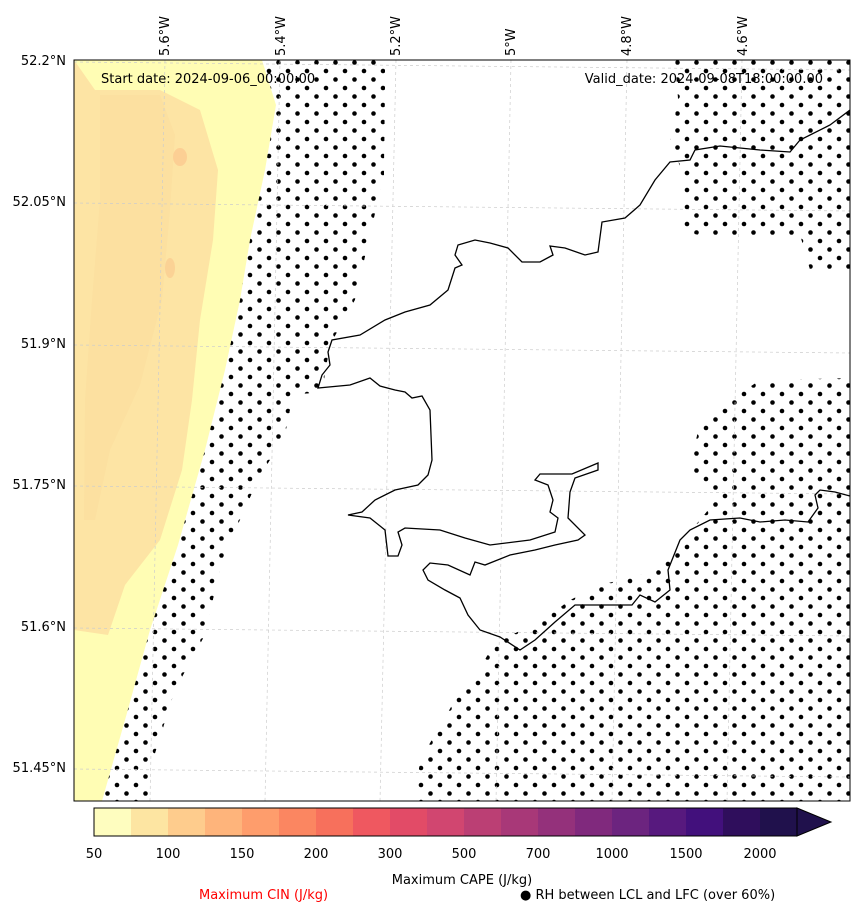 The width and height of the screenshot is (859, 915). I want to click on cin-legend-label: Maximum CIN (J/kg), so click(264, 895).